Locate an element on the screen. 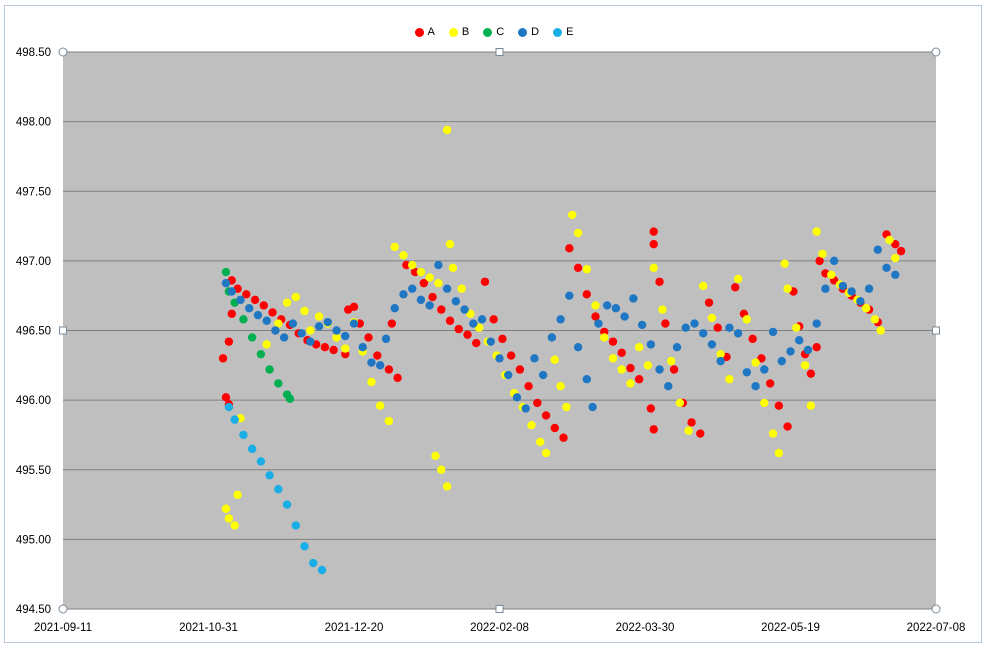 The image size is (988, 650). legend-item-c: C is located at coordinates (493, 32).